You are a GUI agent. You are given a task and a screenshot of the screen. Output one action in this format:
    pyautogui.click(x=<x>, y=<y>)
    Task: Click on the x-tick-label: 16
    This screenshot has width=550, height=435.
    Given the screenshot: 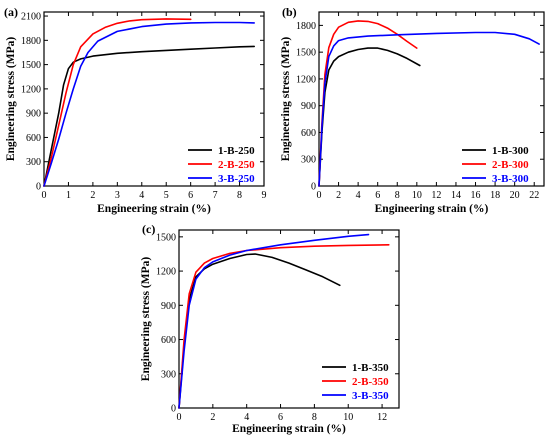 What is the action you would take?
    pyautogui.click(x=476, y=195)
    